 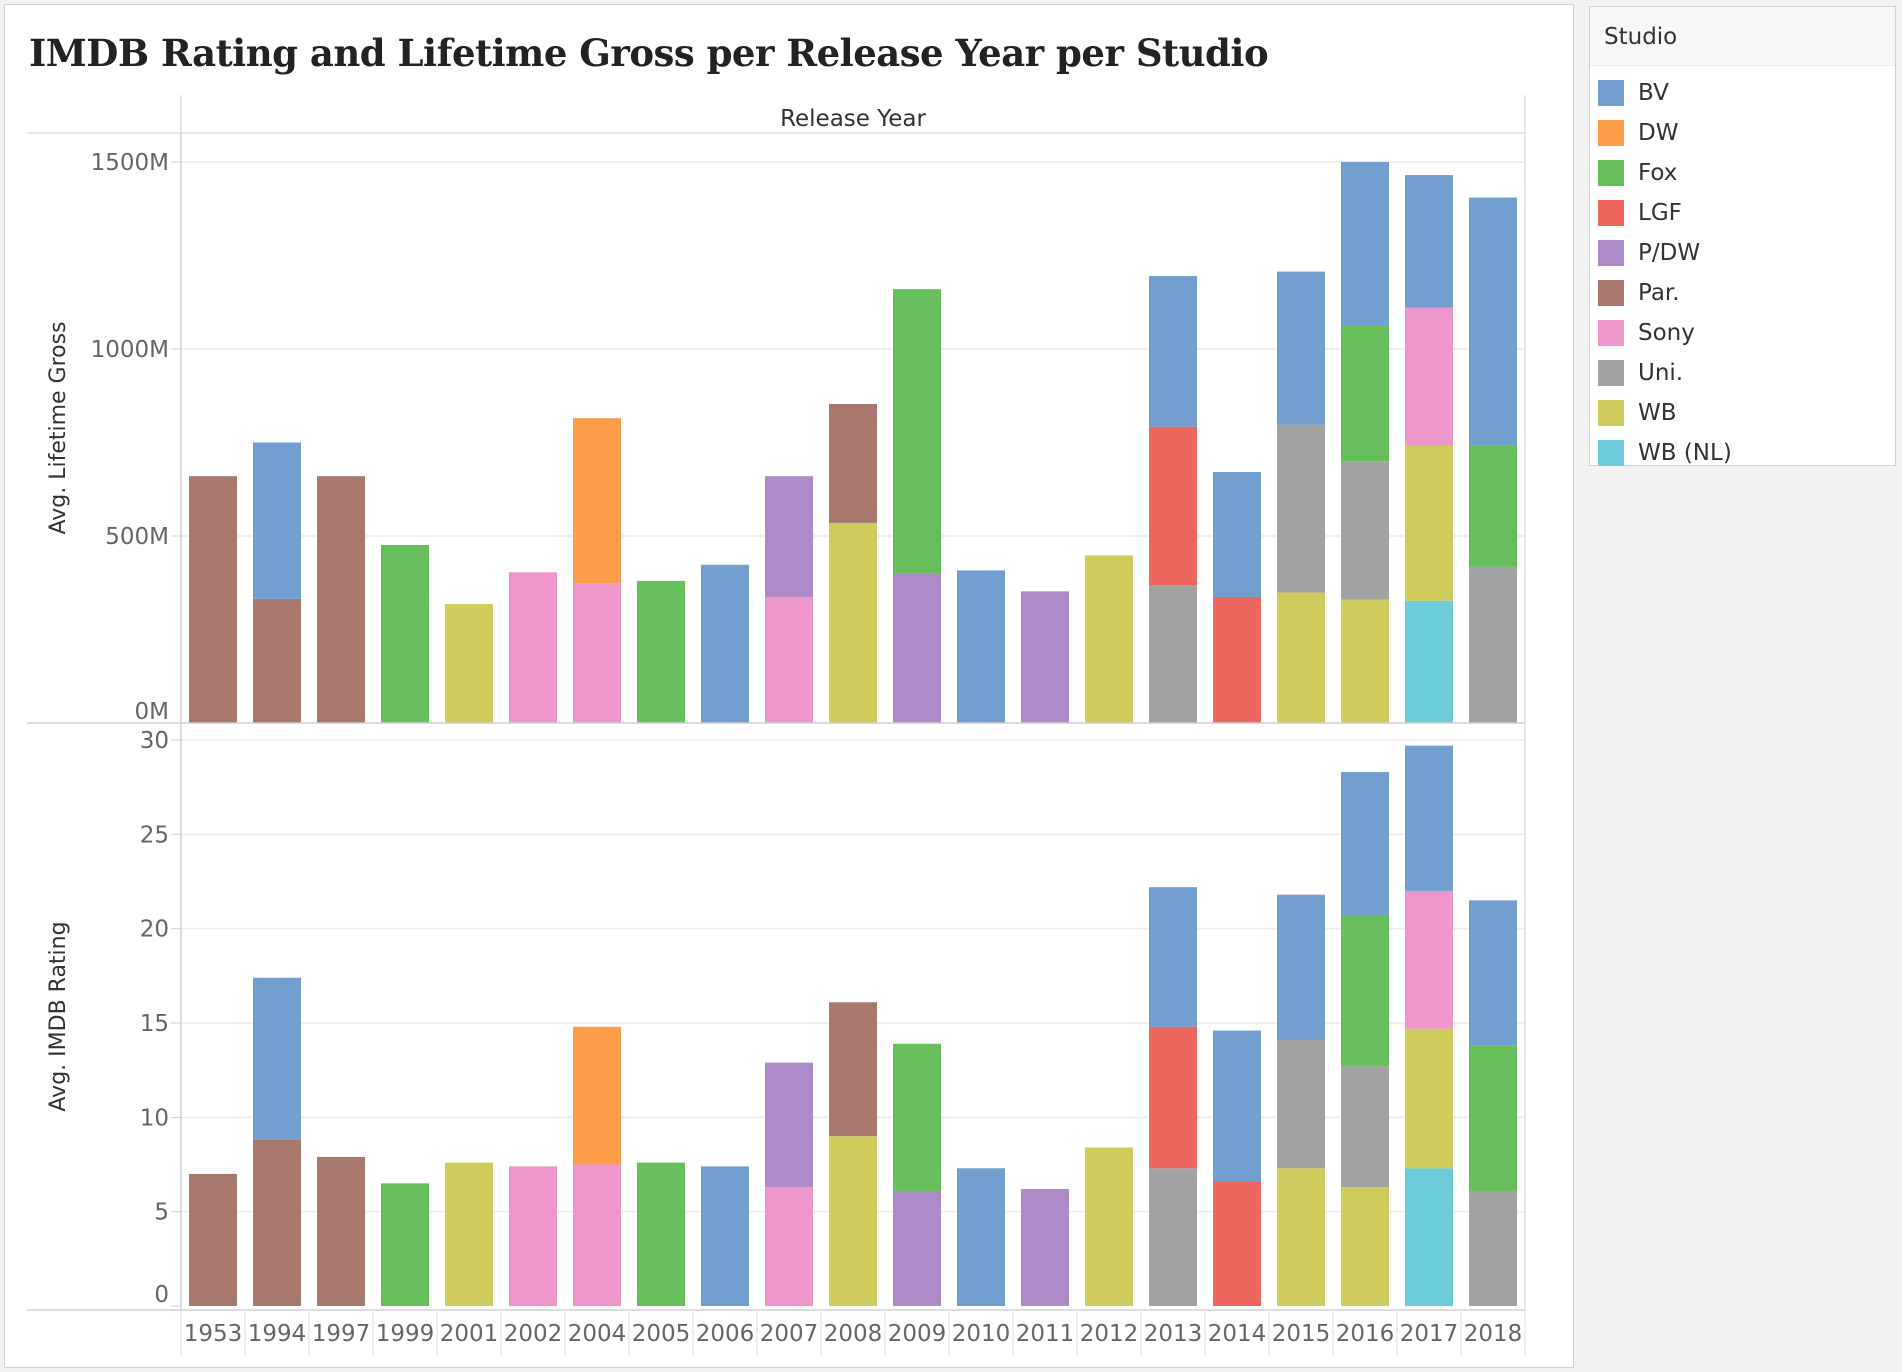 I want to click on x-tick-label: 2009, so click(x=917, y=1334).